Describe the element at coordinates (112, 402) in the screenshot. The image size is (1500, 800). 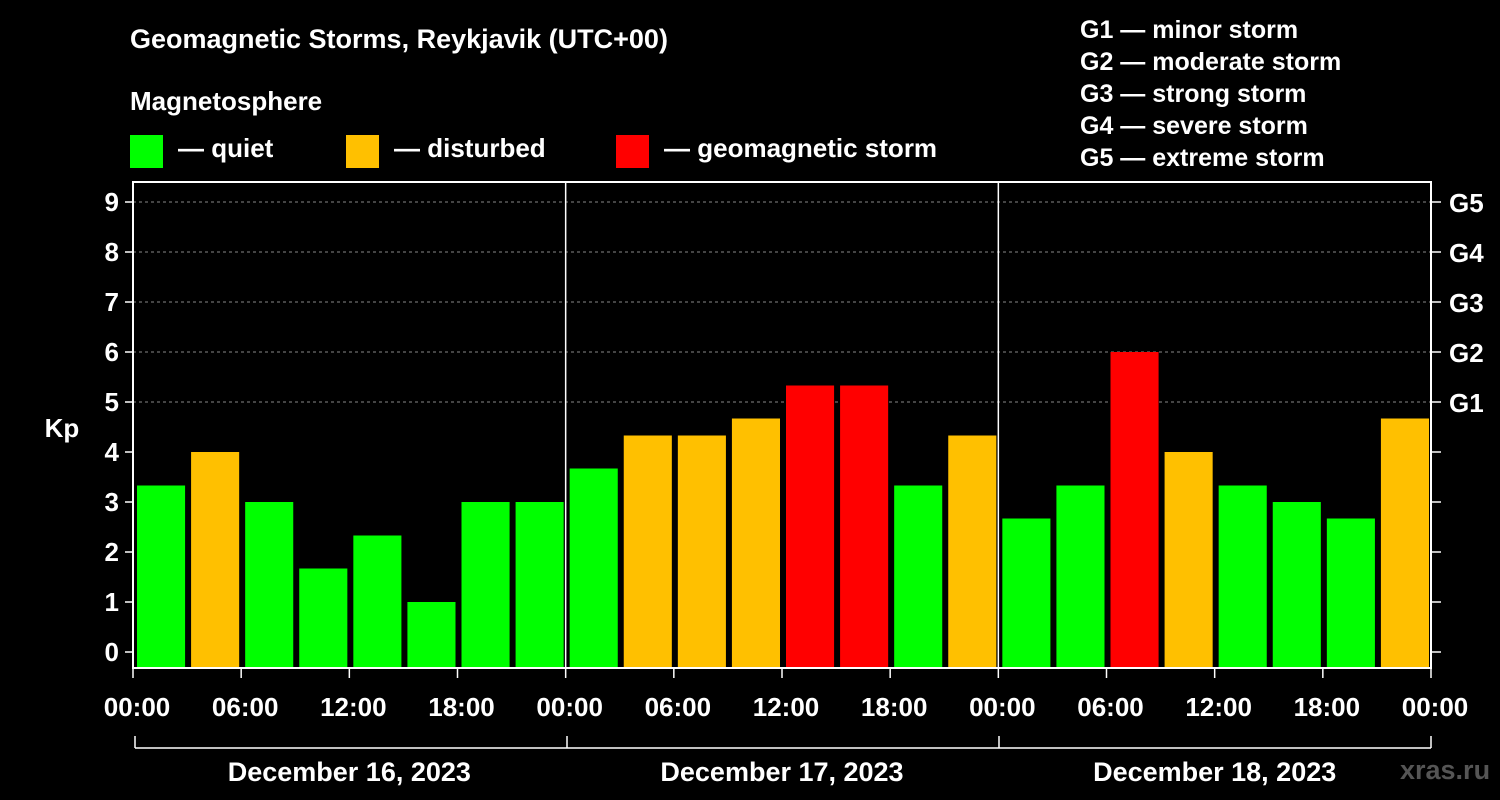
I see `y-tick-label: 5` at that location.